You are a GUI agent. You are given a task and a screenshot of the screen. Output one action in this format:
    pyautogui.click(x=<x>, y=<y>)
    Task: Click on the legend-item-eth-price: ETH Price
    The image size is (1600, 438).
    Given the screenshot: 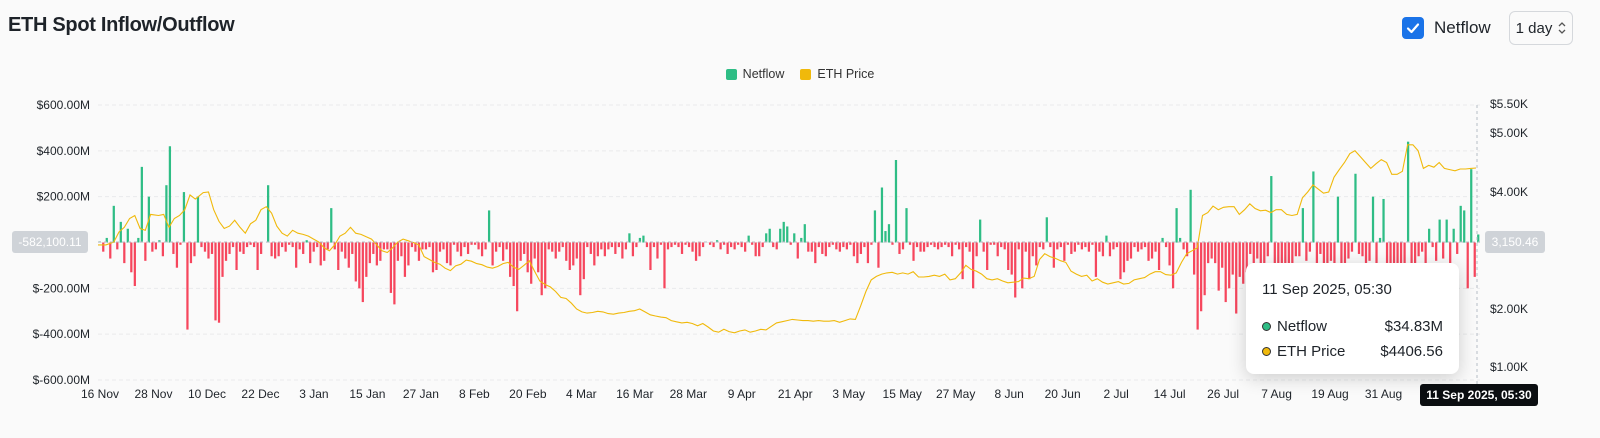 What is the action you would take?
    pyautogui.click(x=837, y=74)
    